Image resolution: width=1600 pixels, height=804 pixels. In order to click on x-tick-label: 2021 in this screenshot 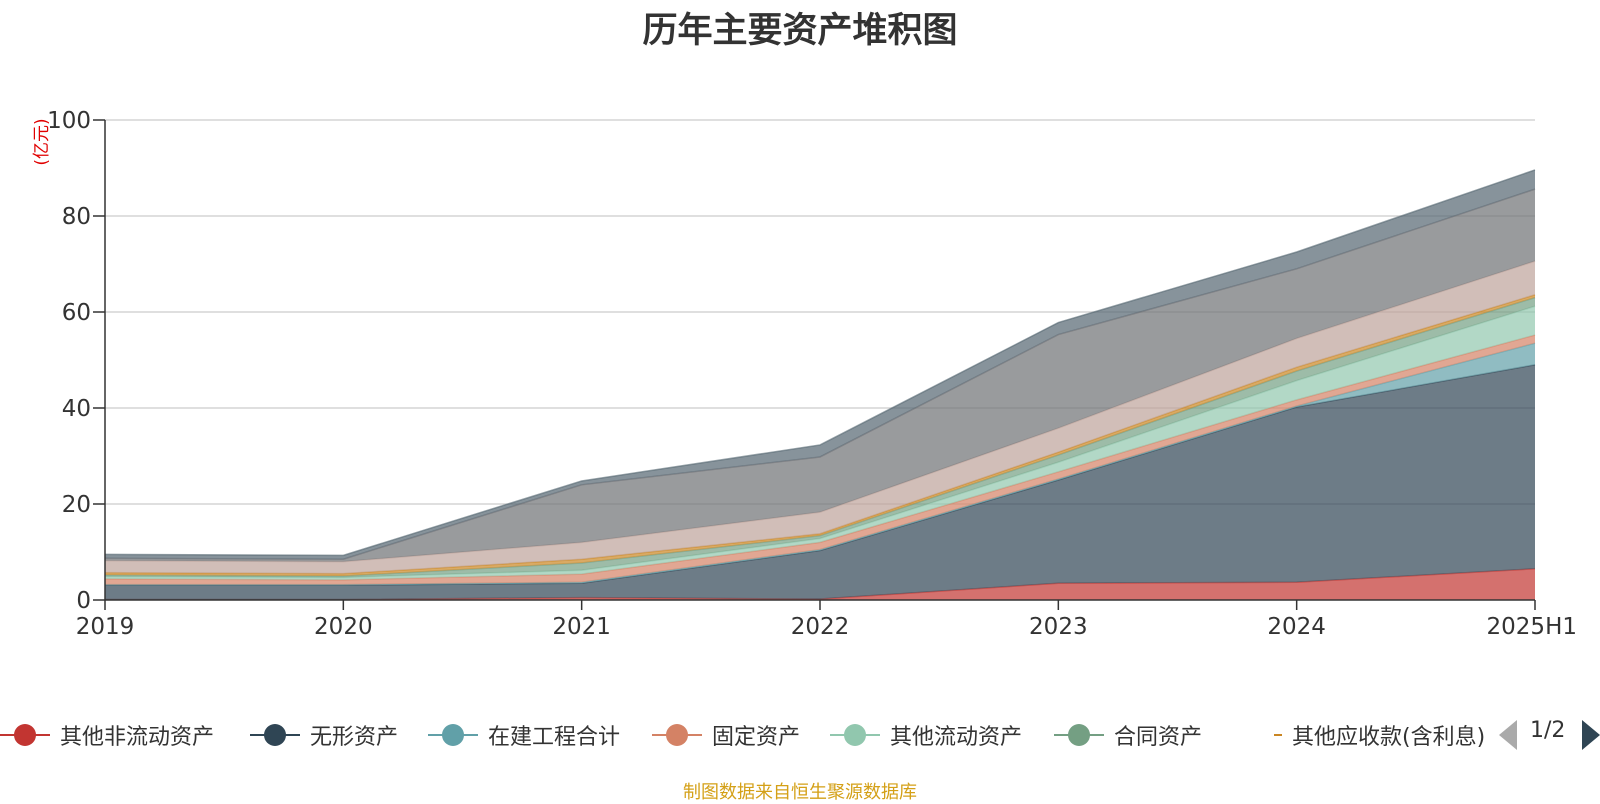, I will do `click(581, 627)`.